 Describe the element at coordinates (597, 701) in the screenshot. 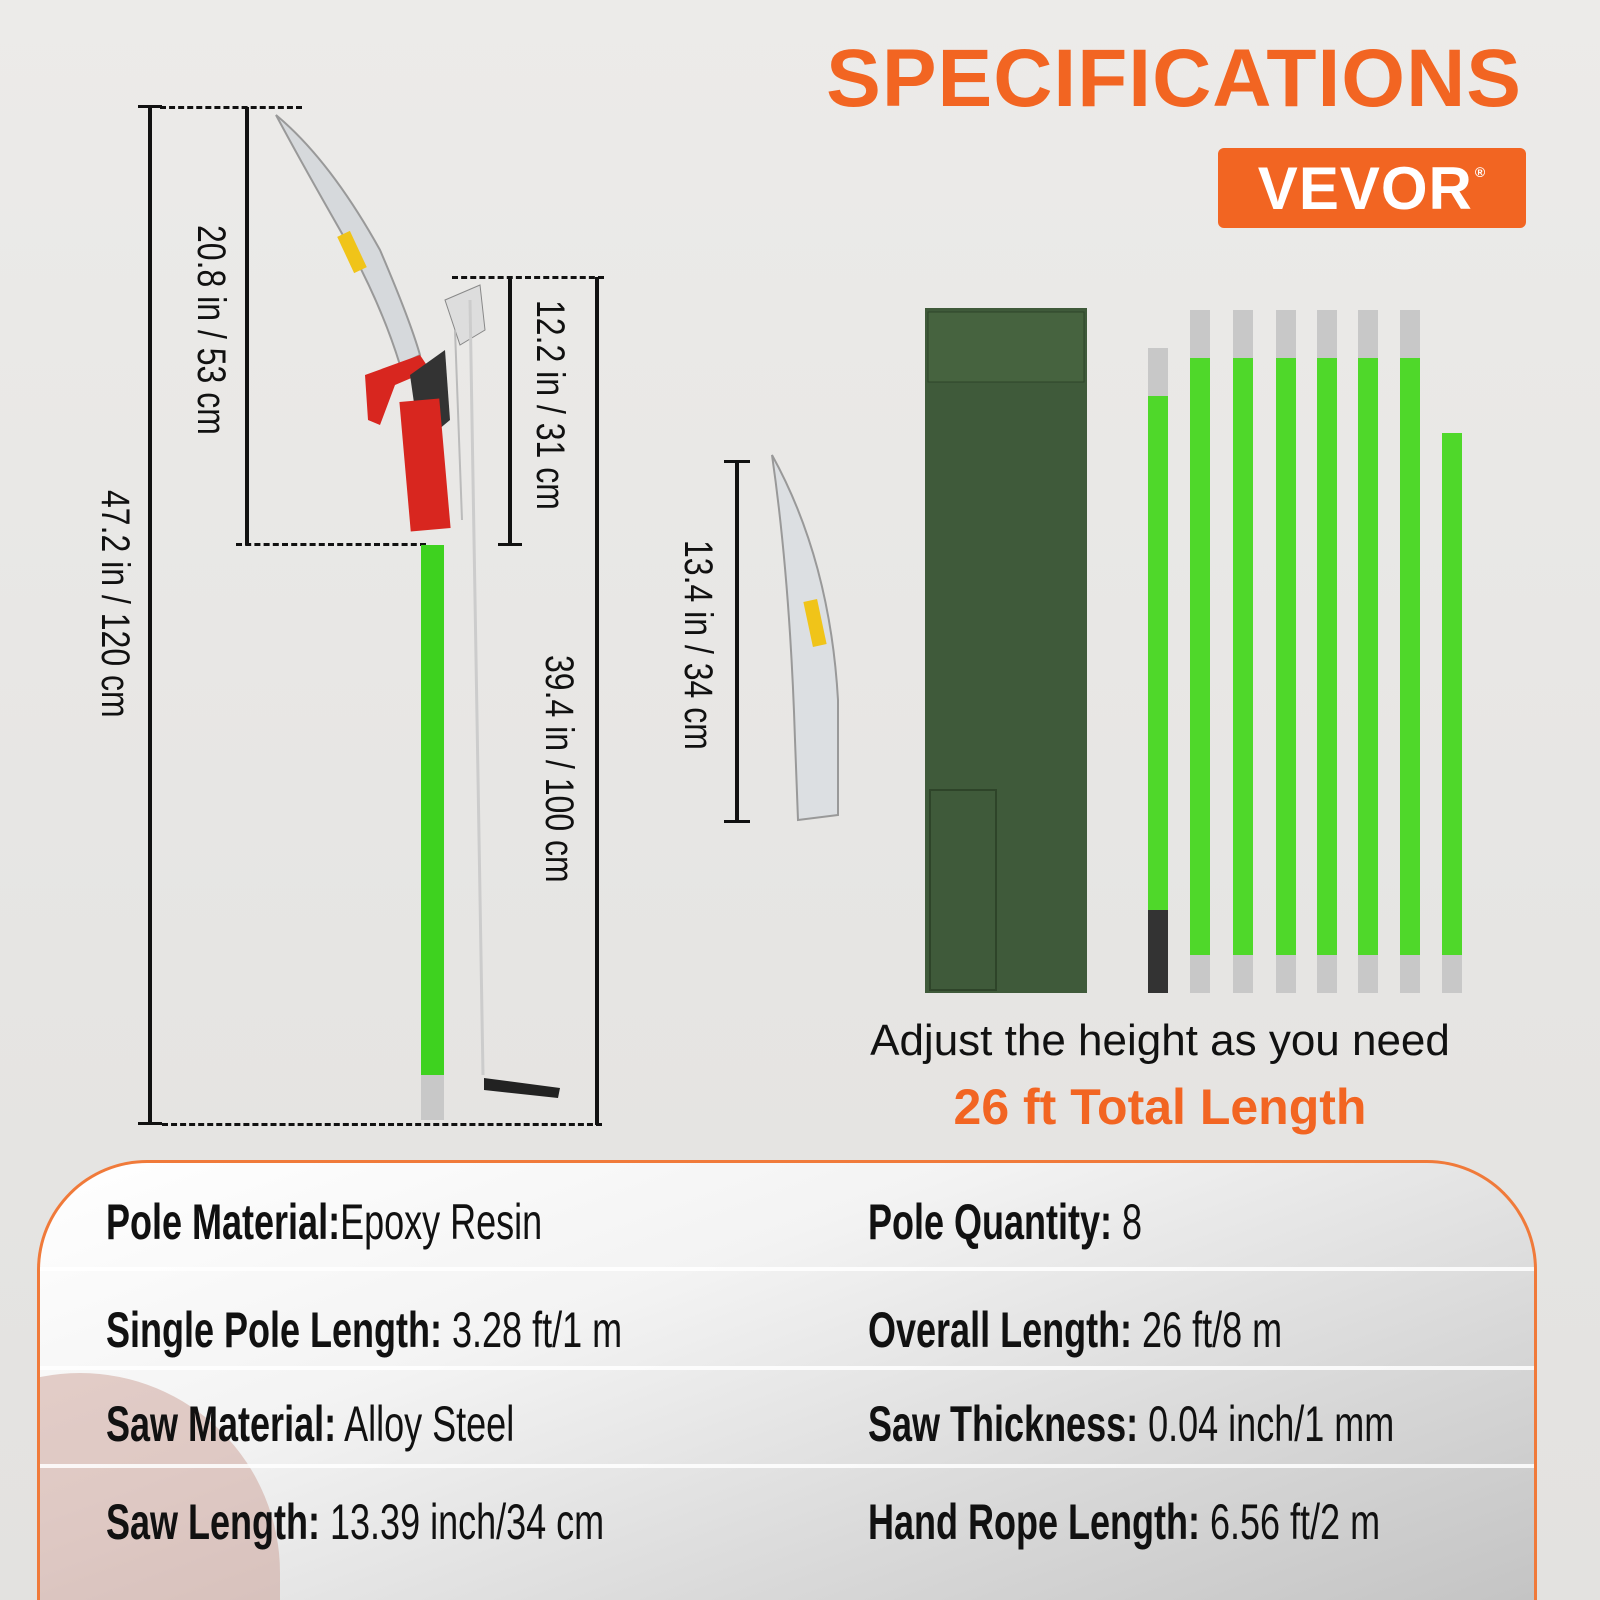

I see `pole-dimension-line` at that location.